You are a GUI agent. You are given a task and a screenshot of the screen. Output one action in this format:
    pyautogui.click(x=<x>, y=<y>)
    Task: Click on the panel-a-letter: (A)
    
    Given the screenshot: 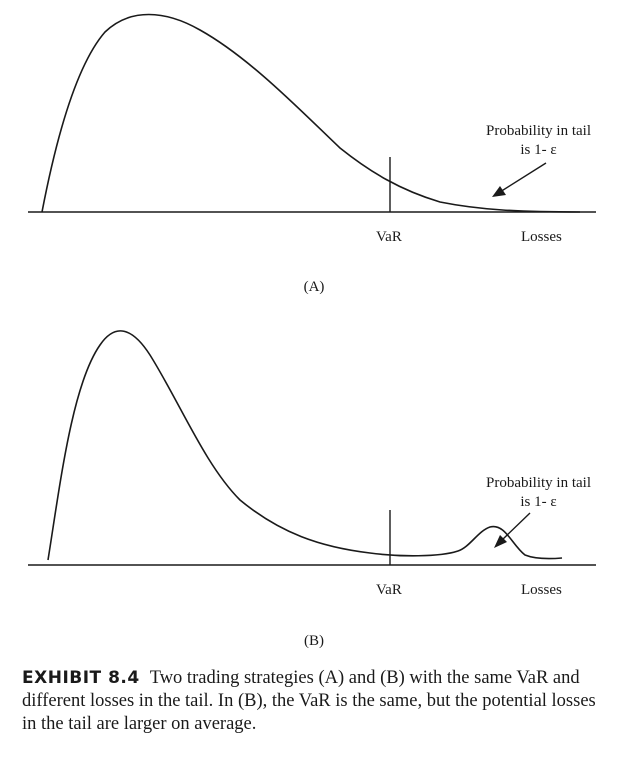 What is the action you would take?
    pyautogui.click(x=314, y=287)
    